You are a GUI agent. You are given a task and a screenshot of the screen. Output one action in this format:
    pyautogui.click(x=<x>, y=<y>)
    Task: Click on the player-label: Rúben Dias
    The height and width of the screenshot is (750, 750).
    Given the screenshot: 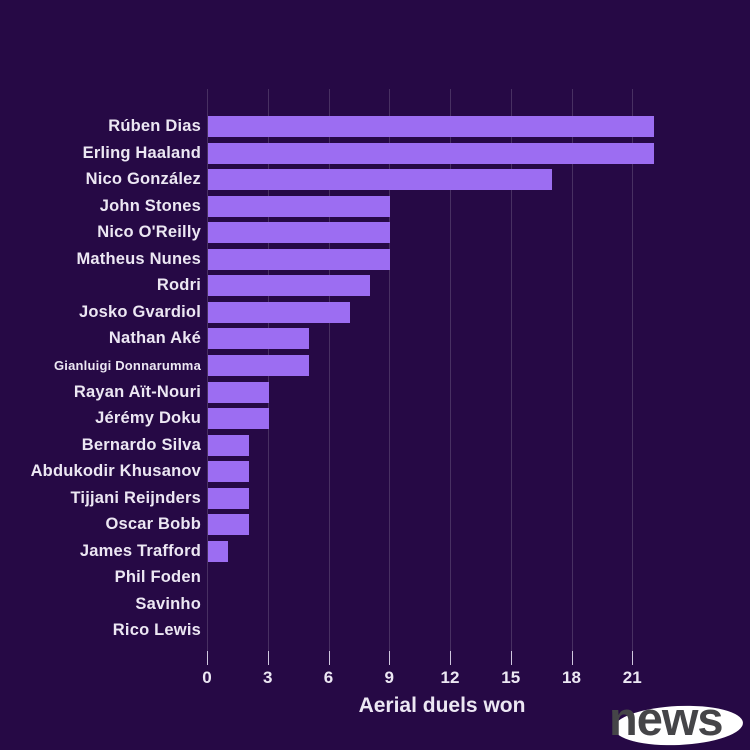 What is the action you would take?
    pyautogui.click(x=154, y=126)
    